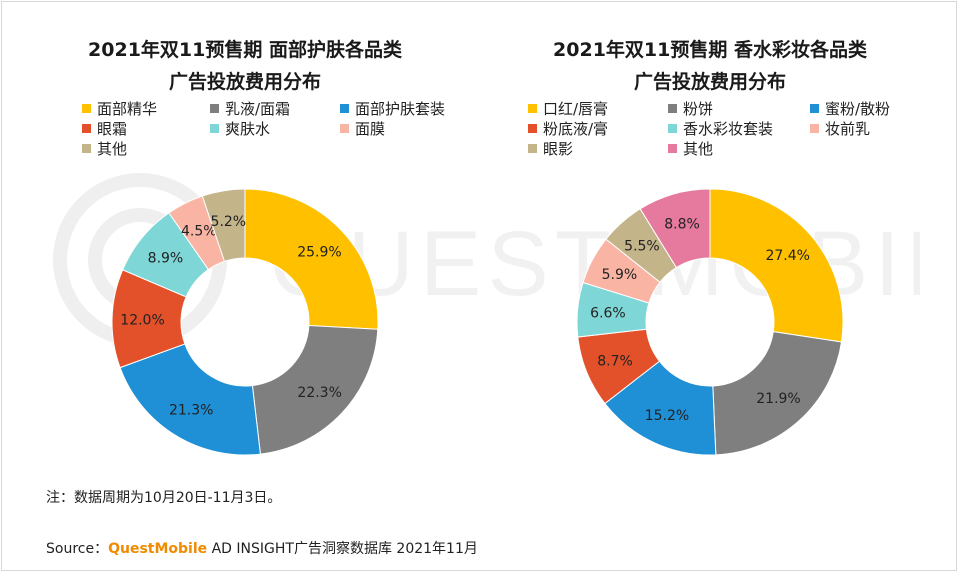  I want to click on legend-item-8: 其他, so click(690, 149).